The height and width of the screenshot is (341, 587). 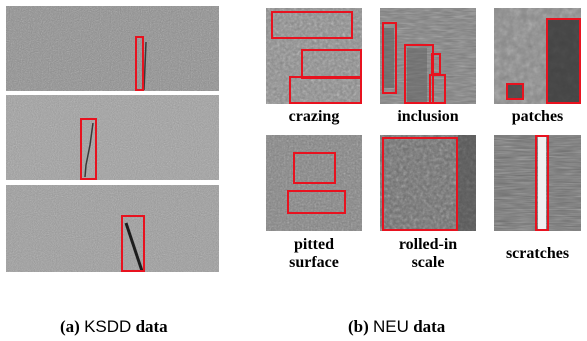 I want to click on class-label-rolled-in-scale: rolled-in scale, so click(x=428, y=253).